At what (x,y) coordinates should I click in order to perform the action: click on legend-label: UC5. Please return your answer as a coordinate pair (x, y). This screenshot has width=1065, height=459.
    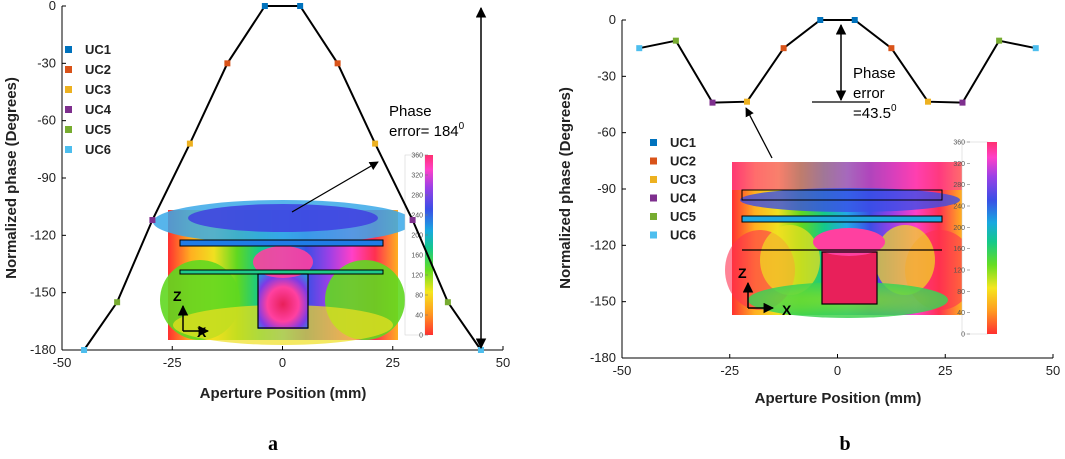
    Looking at the image, I should click on (98, 129).